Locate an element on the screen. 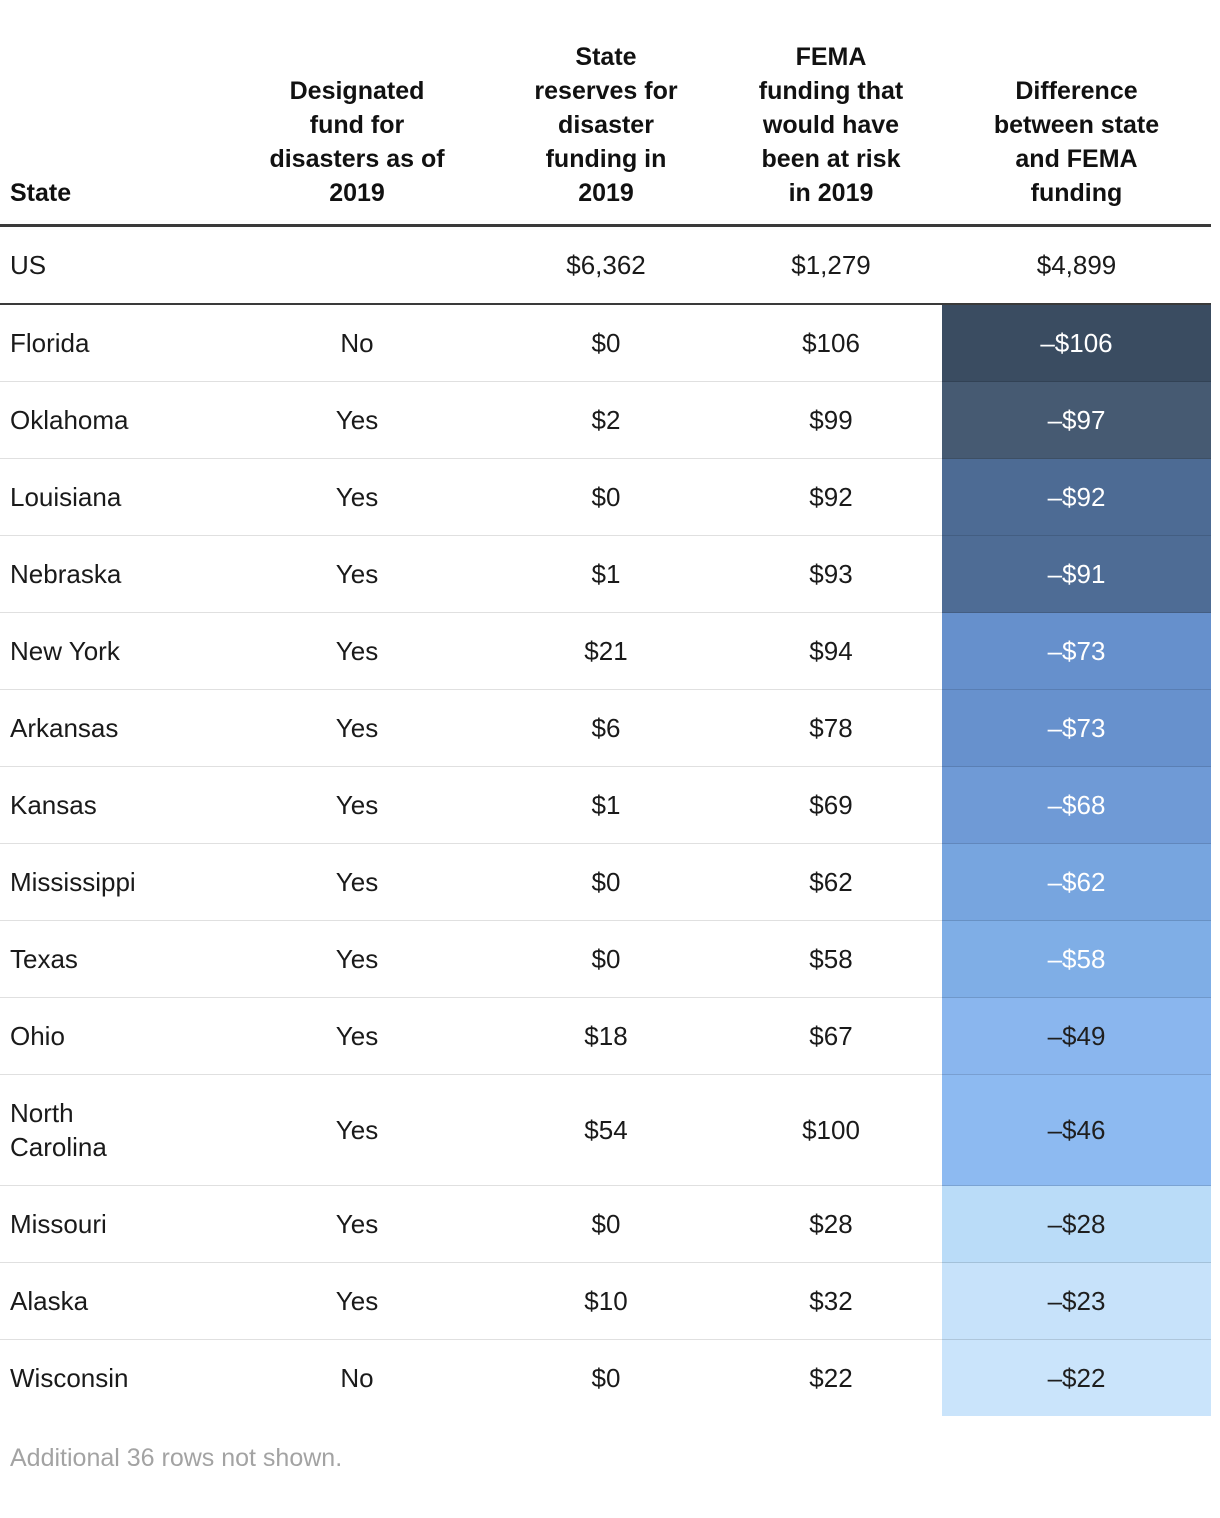  state-cell: Louisiana is located at coordinates (111, 497).